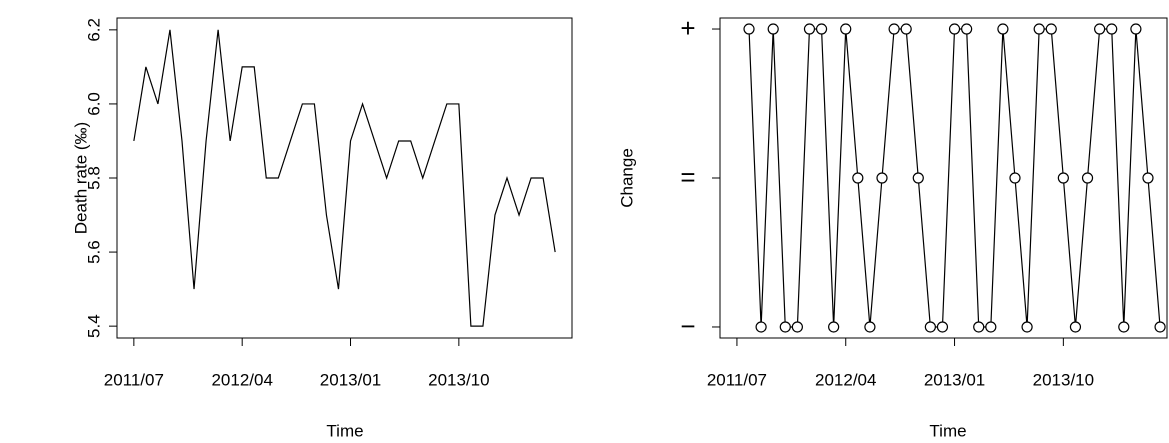  What do you see at coordinates (93, 252) in the screenshot?
I see `y-tick-label: 5.6` at bounding box center [93, 252].